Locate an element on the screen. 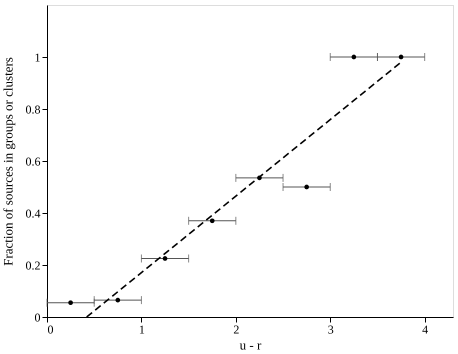 The image size is (458, 354). y-tick-label: 0.2 is located at coordinates (33, 265).